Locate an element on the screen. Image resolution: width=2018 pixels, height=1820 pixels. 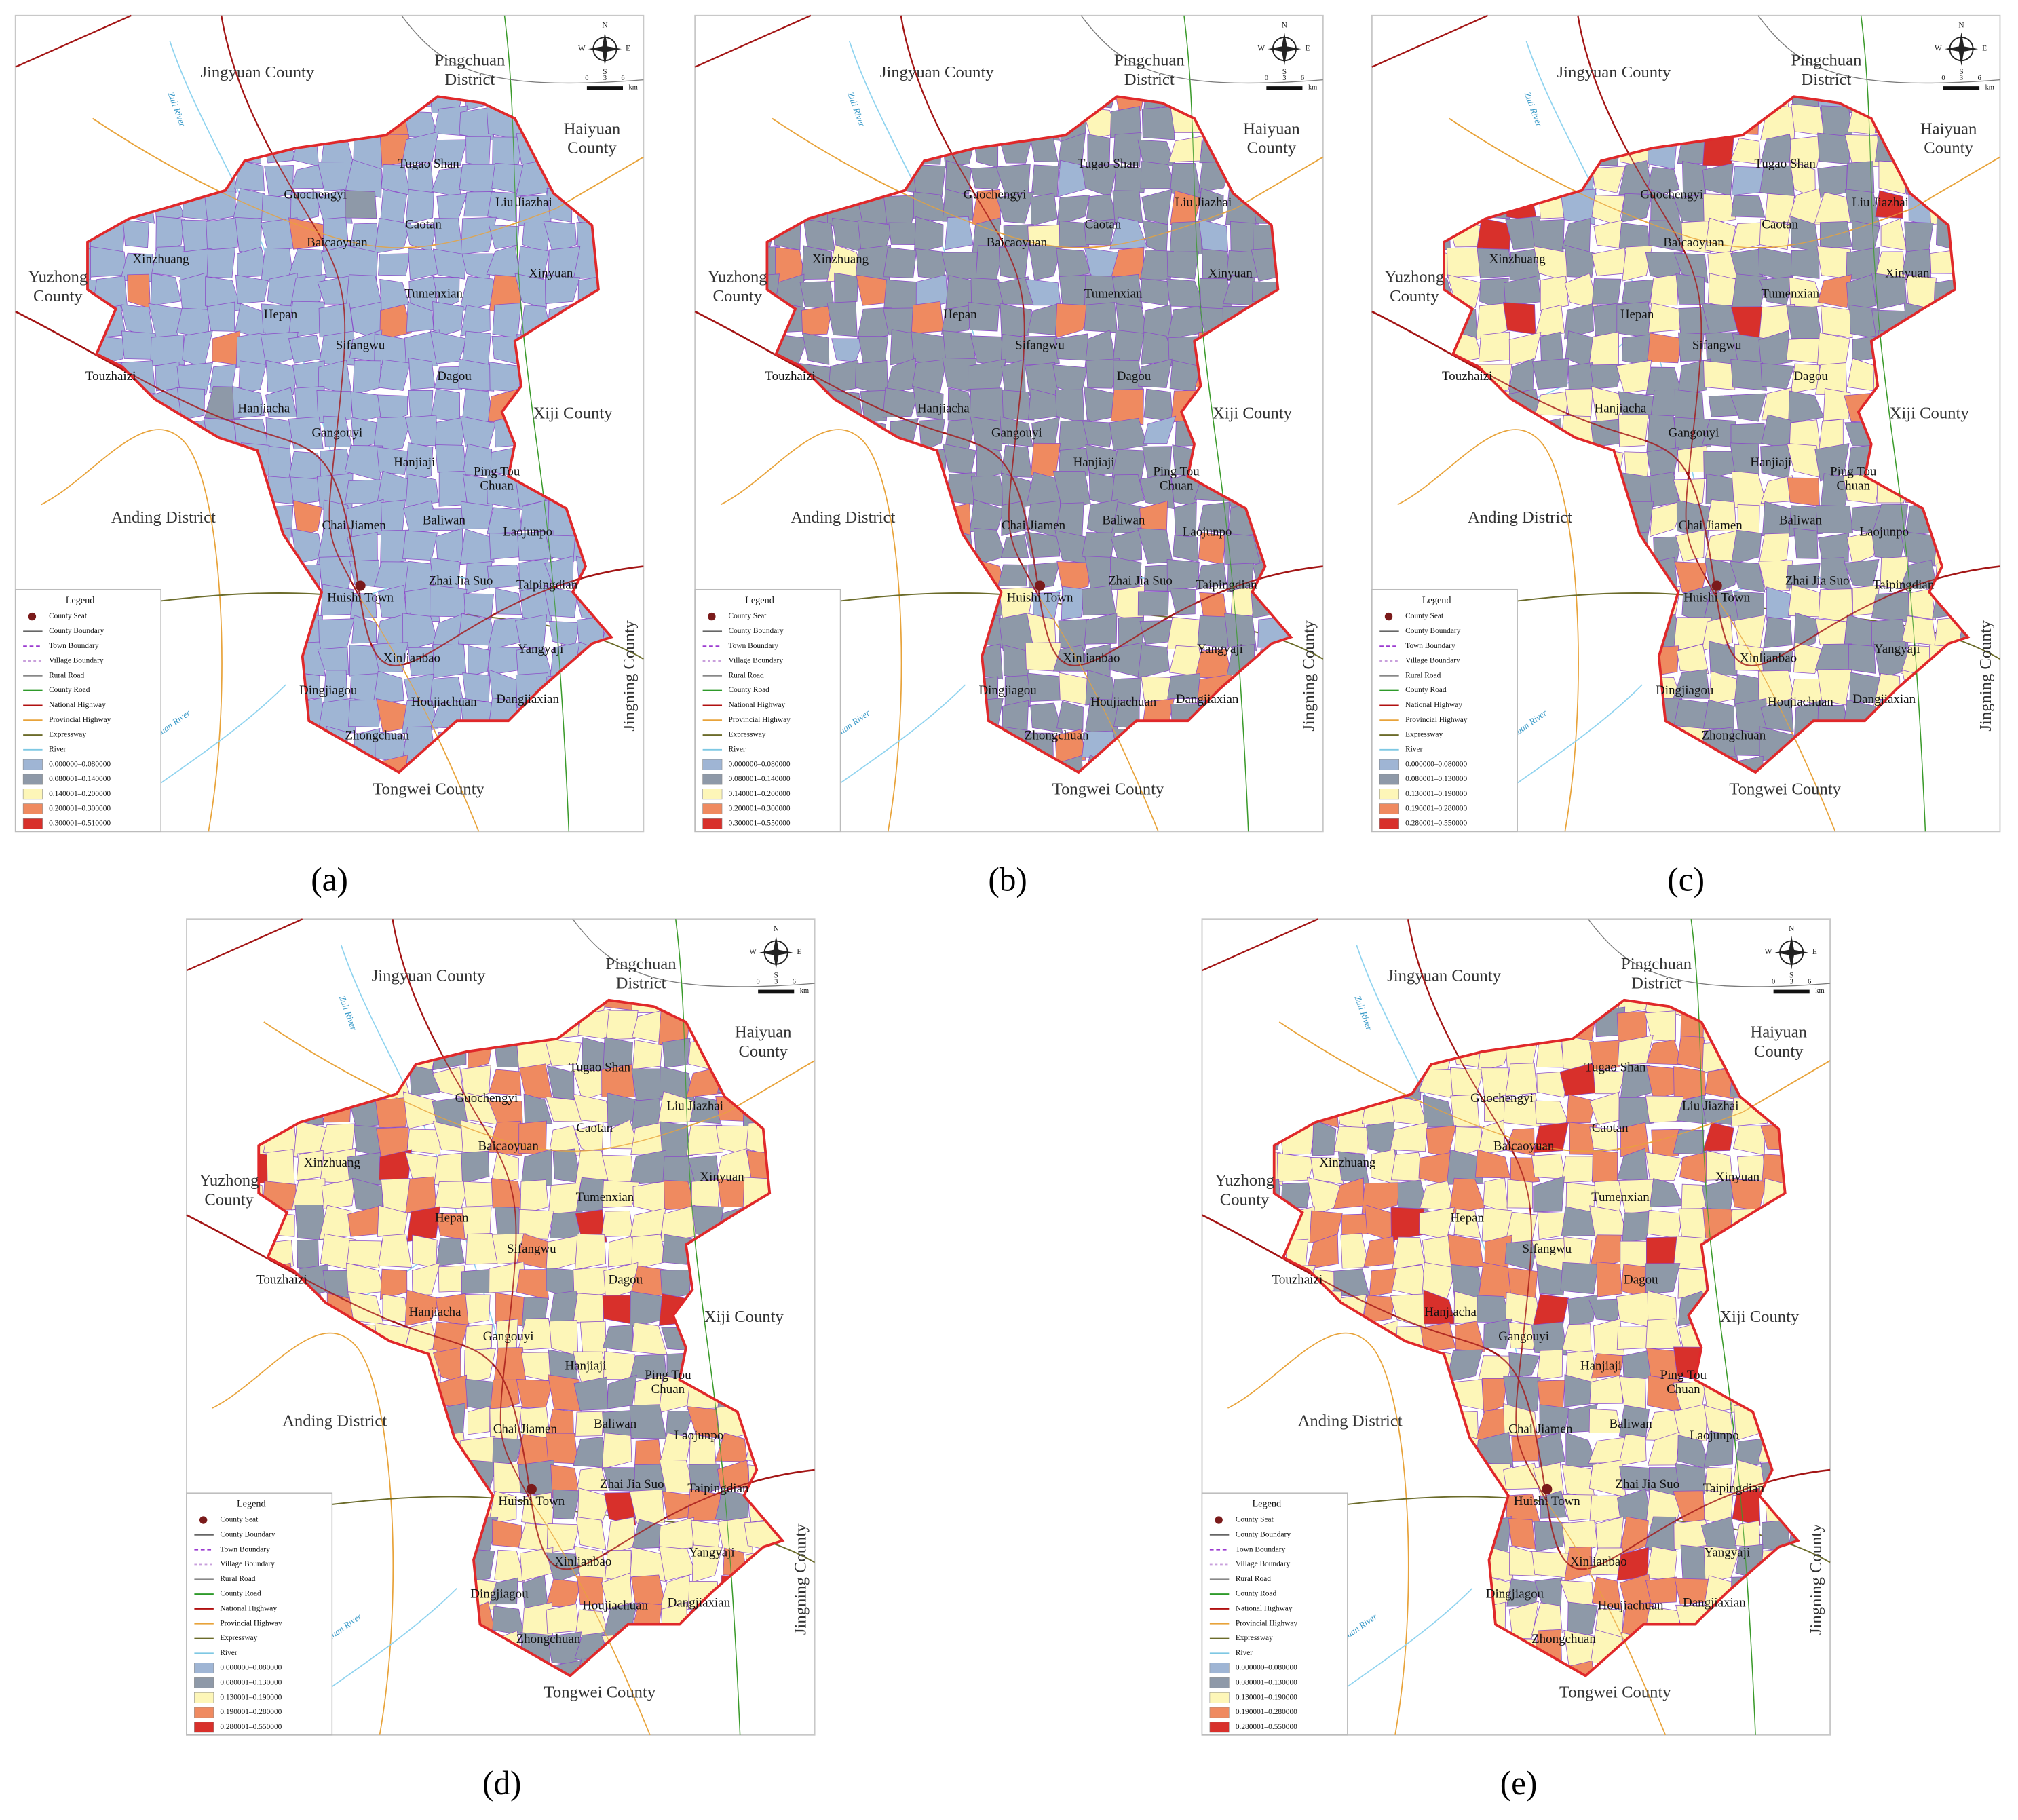
region-label: County is located at coordinates (1414, 296).